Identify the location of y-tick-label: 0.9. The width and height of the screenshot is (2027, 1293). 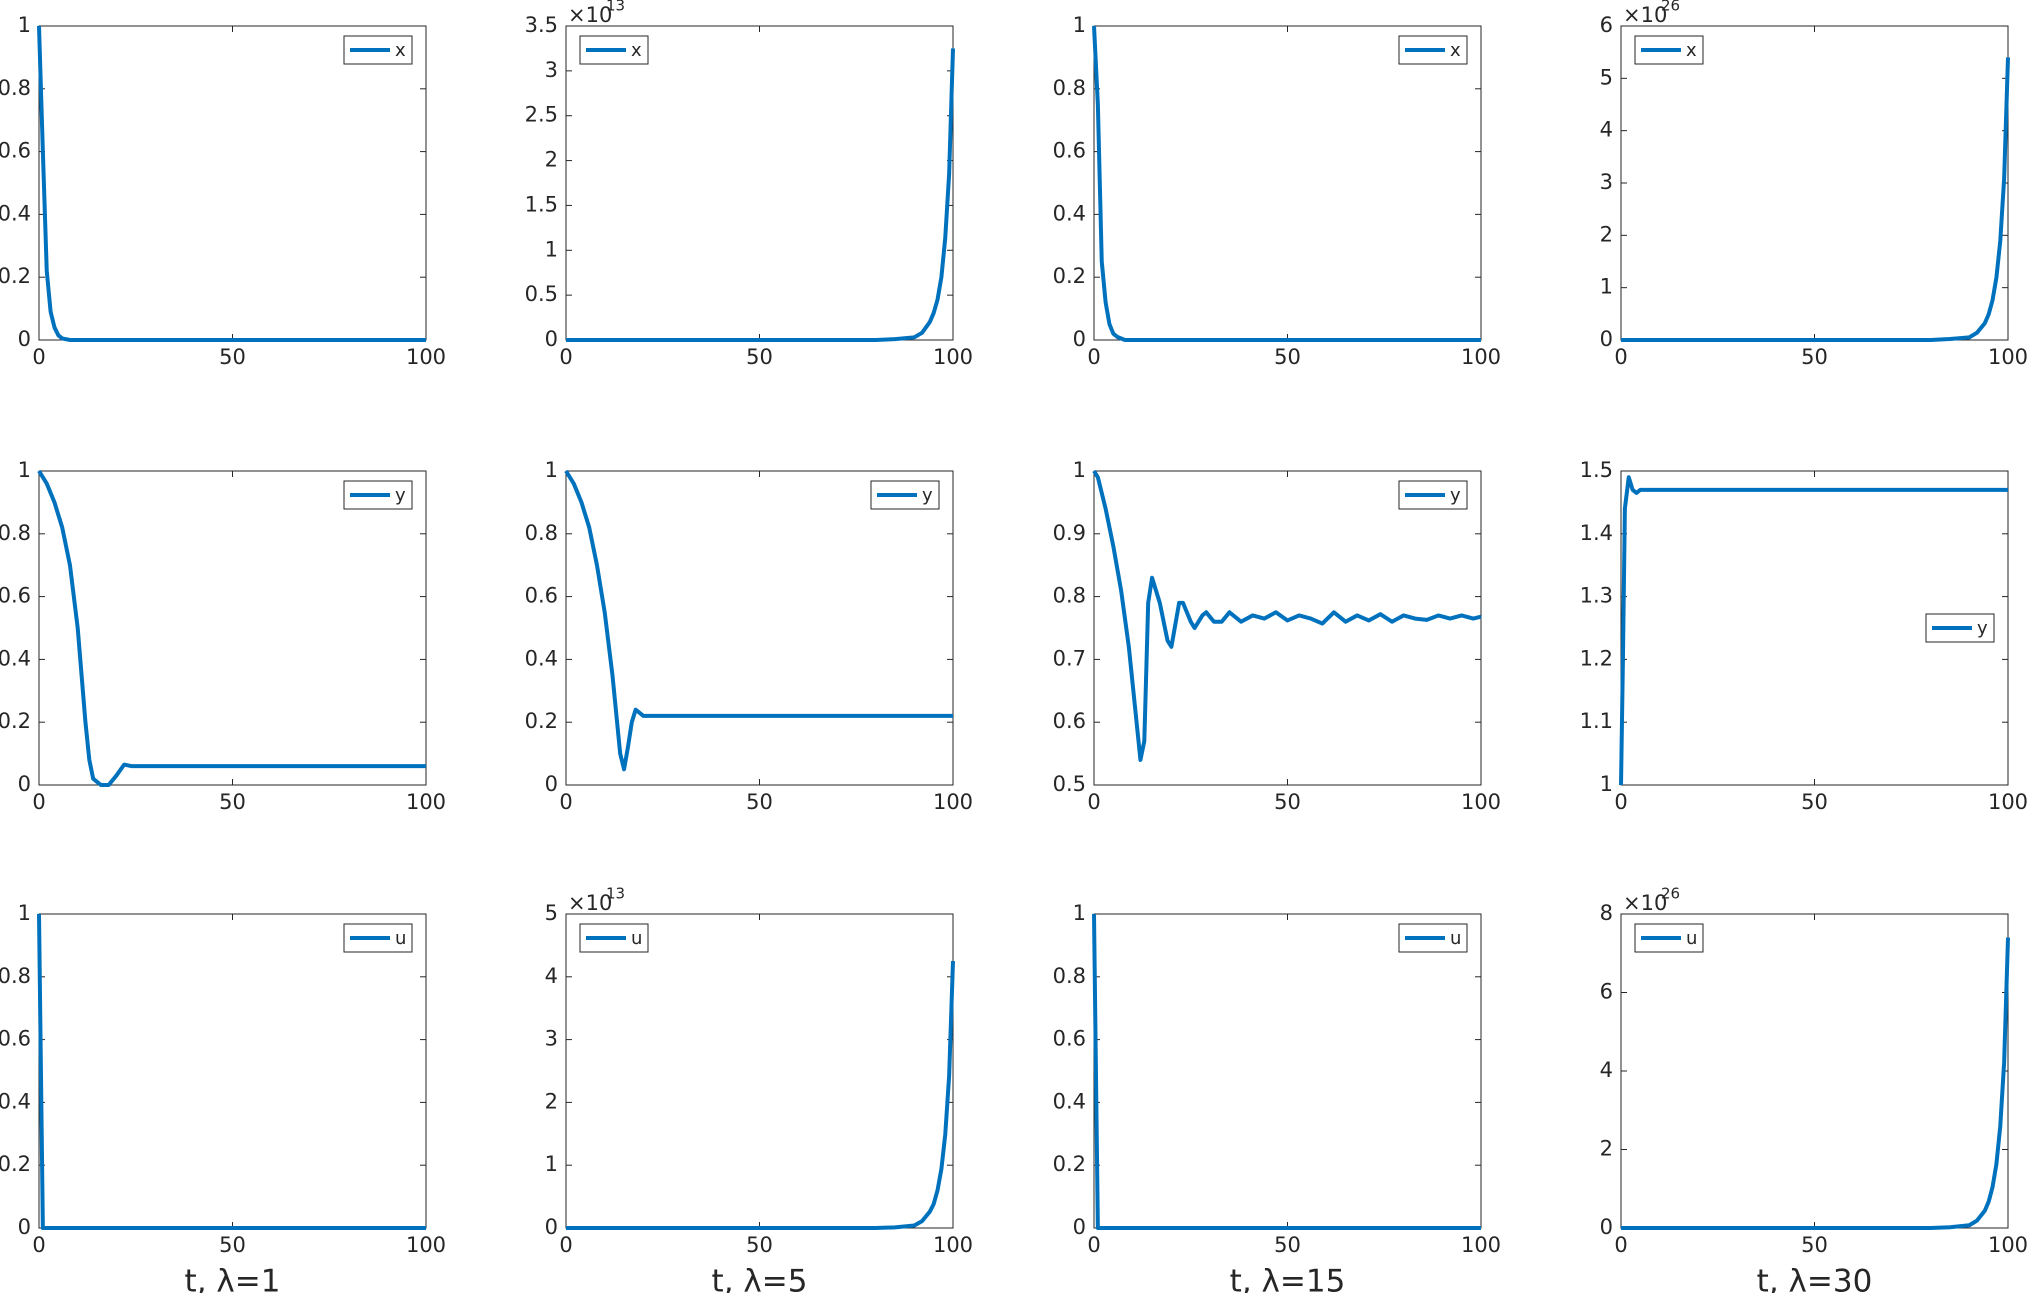
(1069, 533).